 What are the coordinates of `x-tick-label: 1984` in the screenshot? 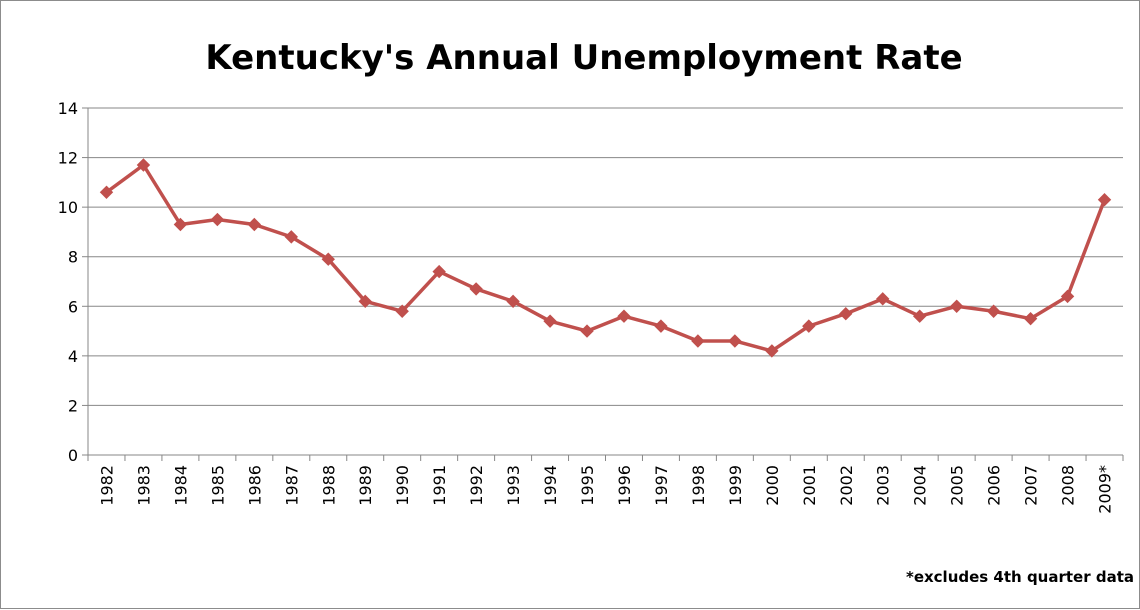 It's located at (180, 485).